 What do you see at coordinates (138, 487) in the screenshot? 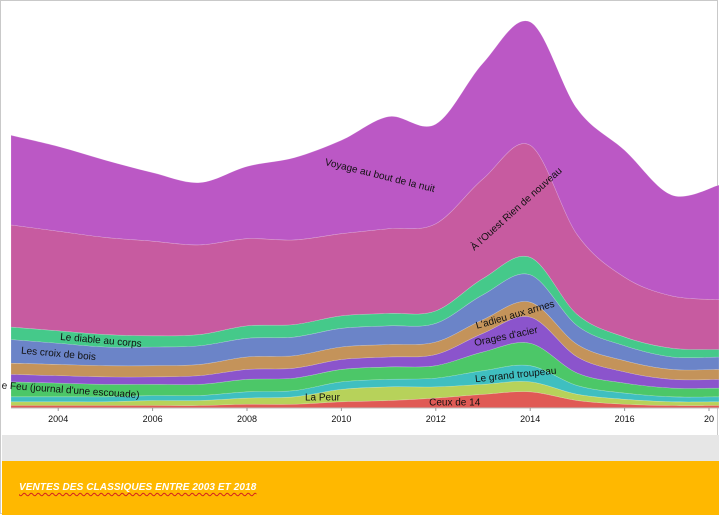
I see `chart-caption: VENTES DES CLASSIQUES ENTRE 2003 ET 2018` at bounding box center [138, 487].